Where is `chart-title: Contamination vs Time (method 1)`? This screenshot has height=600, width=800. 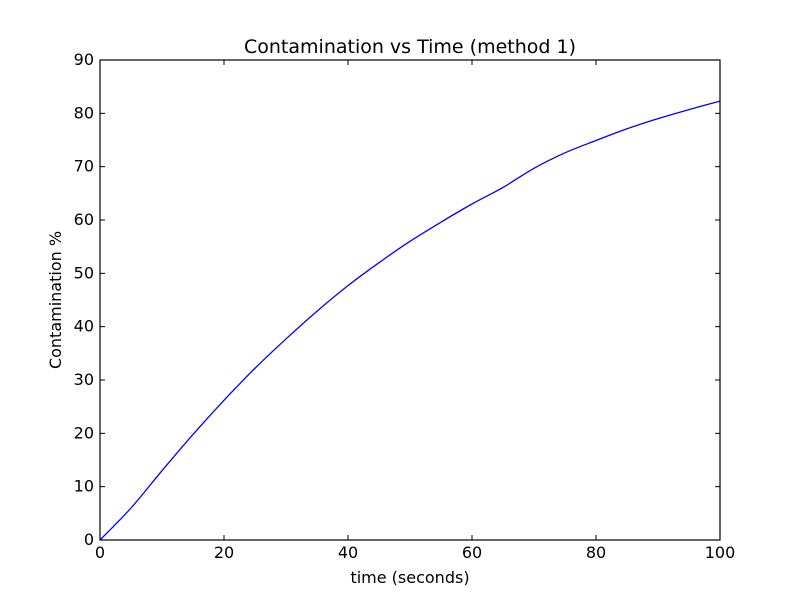 chart-title: Contamination vs Time (method 1) is located at coordinates (410, 47).